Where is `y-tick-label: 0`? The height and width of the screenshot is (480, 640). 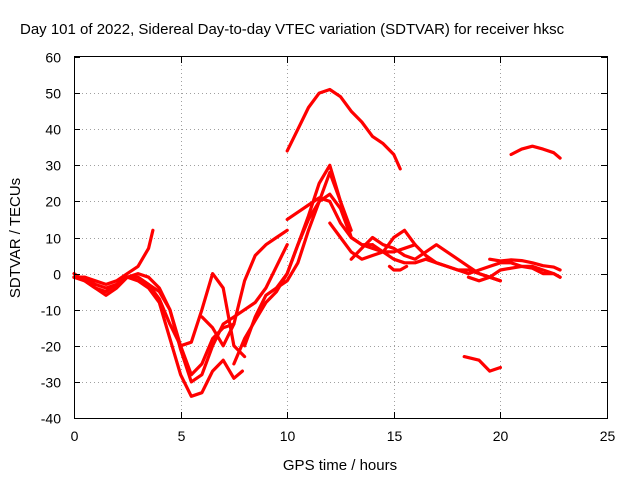 y-tick-label: 0 is located at coordinates (57, 275).